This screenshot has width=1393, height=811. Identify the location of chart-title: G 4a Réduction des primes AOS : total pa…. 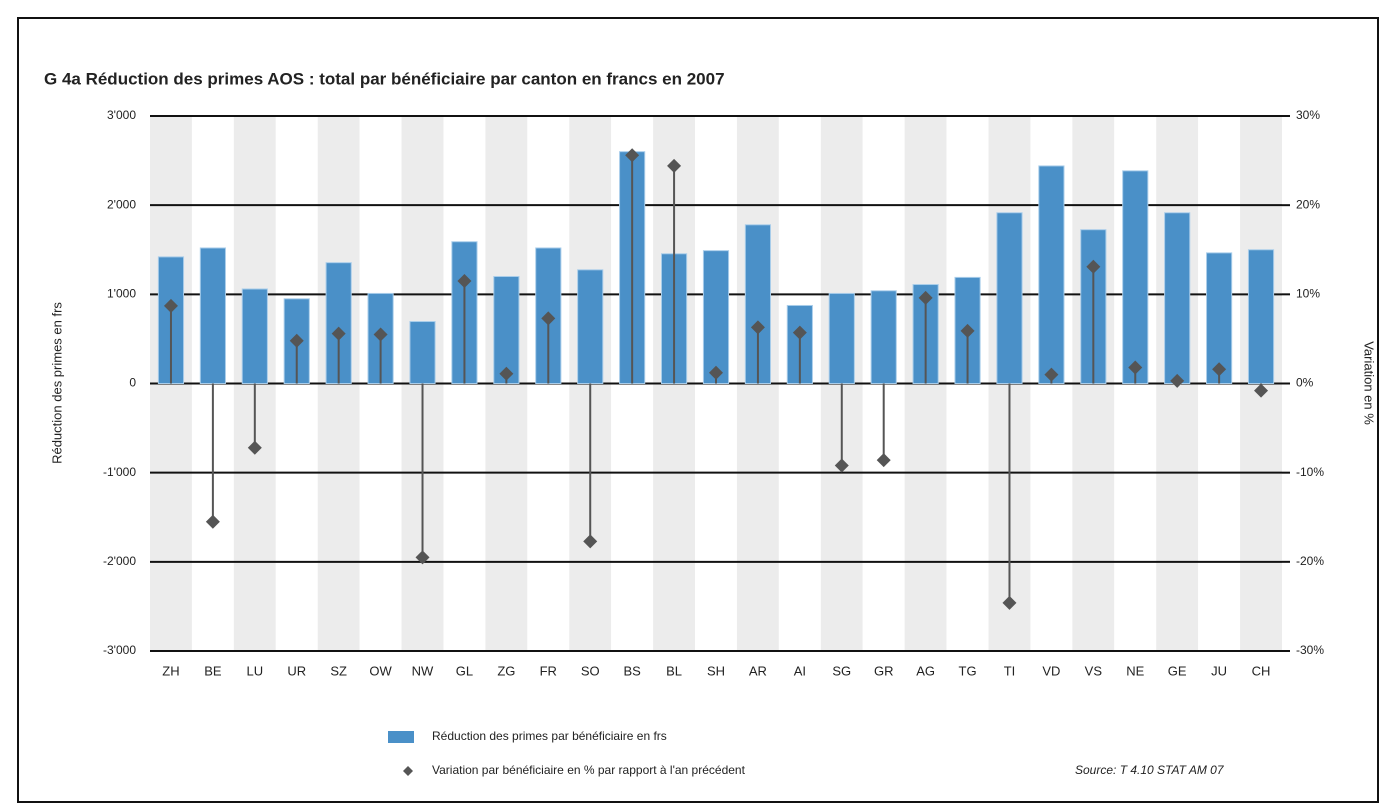
(384, 78).